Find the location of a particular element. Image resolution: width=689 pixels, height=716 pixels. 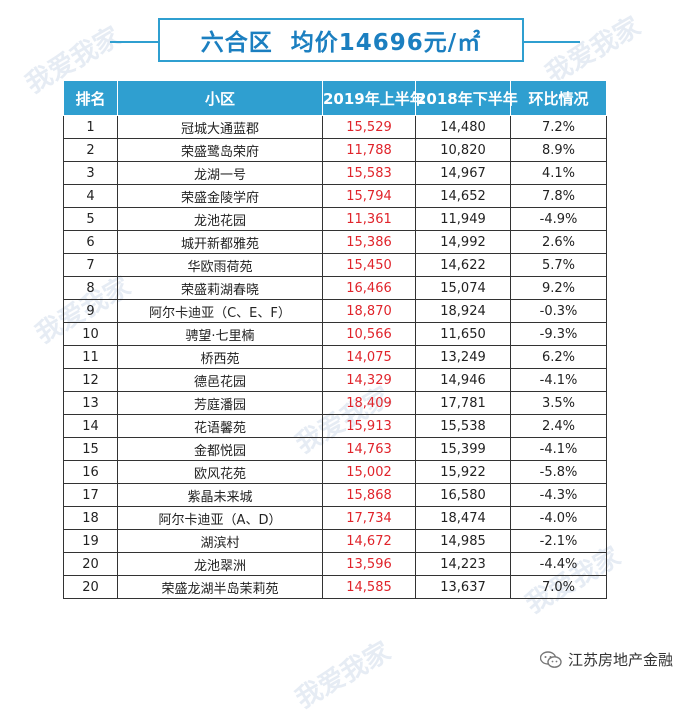

table-row: 20 龙池翠洲 13,596 14,223 -4.4% is located at coordinates (335, 564).